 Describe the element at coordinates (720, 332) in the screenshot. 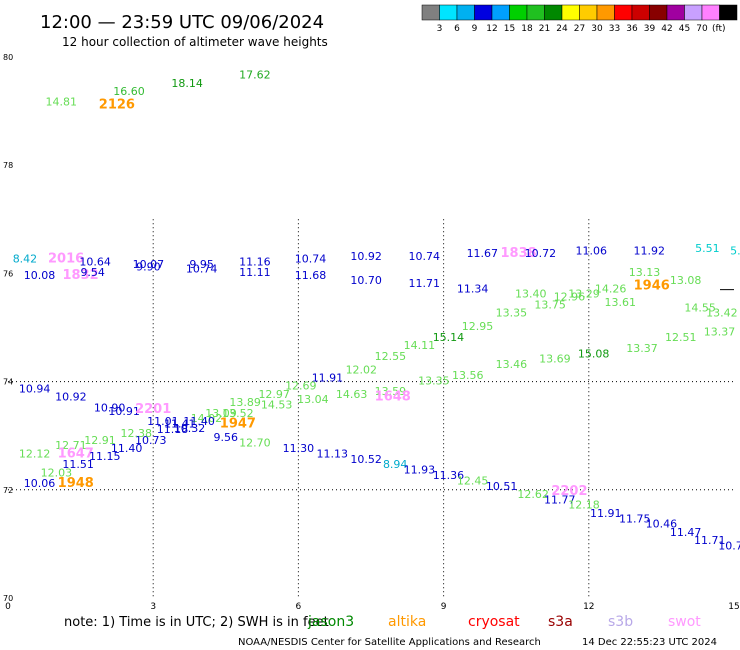

I see `wave-height-label: 13.37` at that location.